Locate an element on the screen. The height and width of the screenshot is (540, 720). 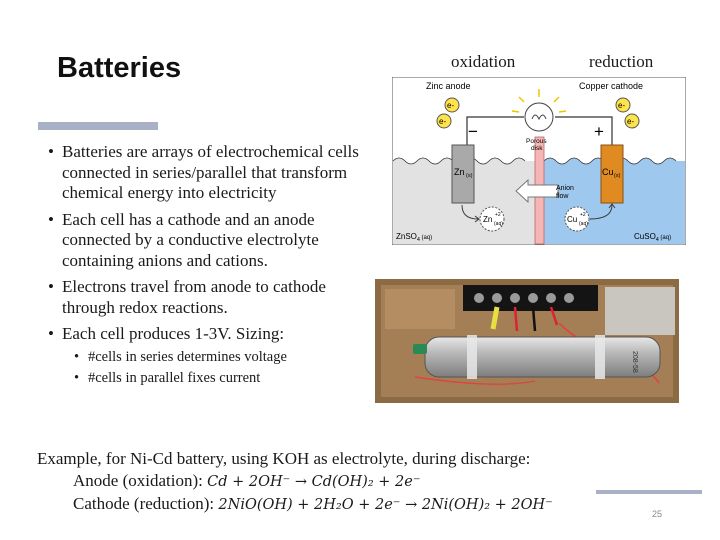
zinc-ion-icon is located at coordinates (492, 219).